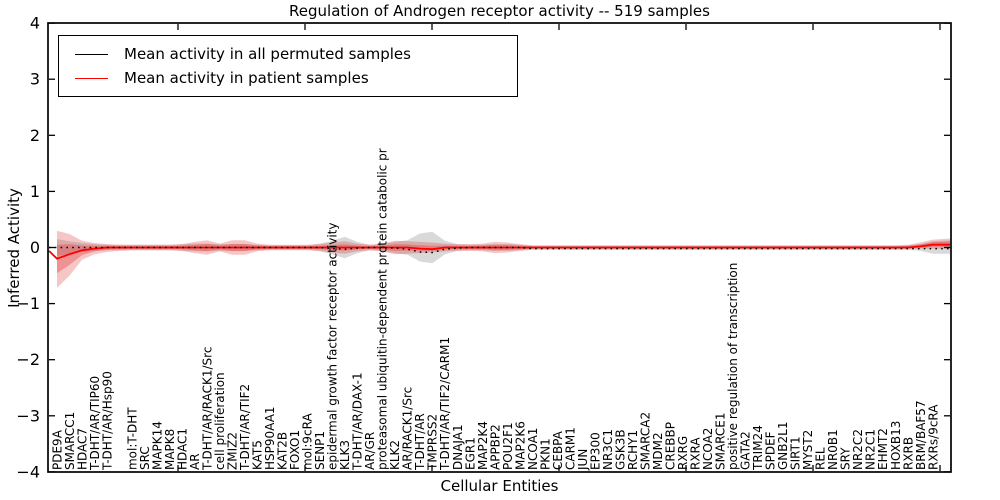  What do you see at coordinates (70, 441) in the screenshot?
I see `x-tick-label: SMARCC1` at bounding box center [70, 441].